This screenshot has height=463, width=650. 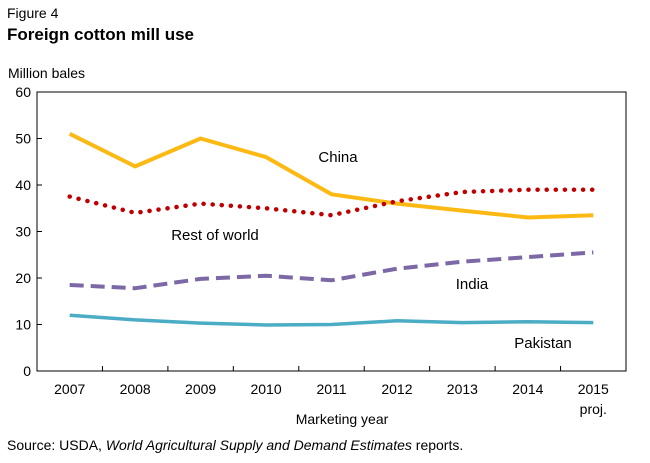 What do you see at coordinates (342, 419) in the screenshot?
I see `x-axis-title: Marketing year` at bounding box center [342, 419].